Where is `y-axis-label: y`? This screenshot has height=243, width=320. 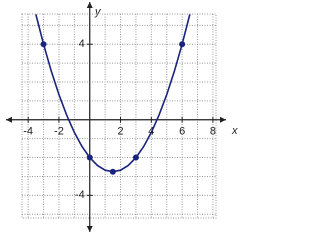
y-axis-label: y is located at coordinates (98, 12).